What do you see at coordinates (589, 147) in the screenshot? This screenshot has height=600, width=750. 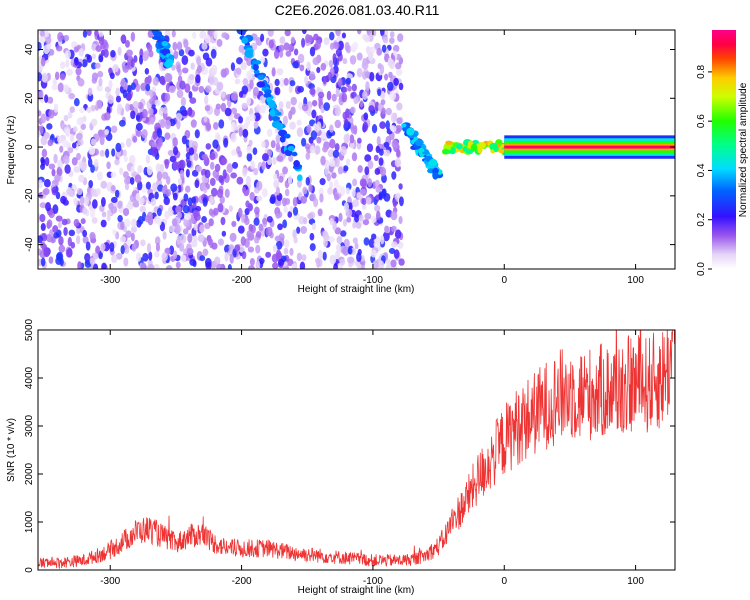 I see `heatmap-steady-echo-band` at bounding box center [589, 147].